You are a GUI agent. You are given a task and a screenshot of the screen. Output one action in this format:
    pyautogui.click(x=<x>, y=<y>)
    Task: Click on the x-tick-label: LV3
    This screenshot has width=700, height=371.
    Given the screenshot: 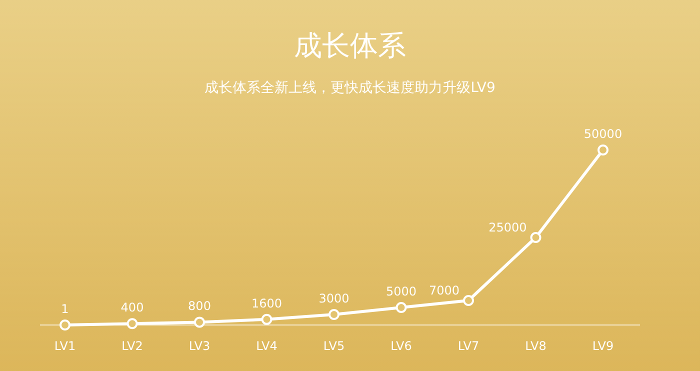 What is the action you would take?
    pyautogui.click(x=199, y=346)
    